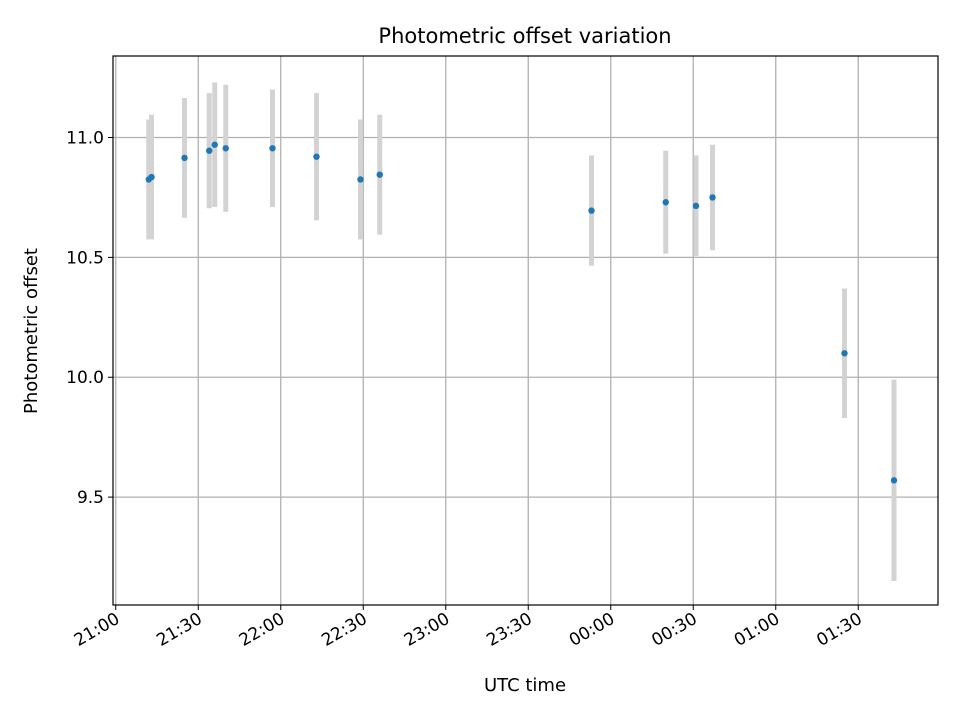 The image size is (960, 720). Describe the element at coordinates (89, 318) in the screenshot. I see `y-axis-ticks: 9.5 10.0 10.5 11.0` at that location.